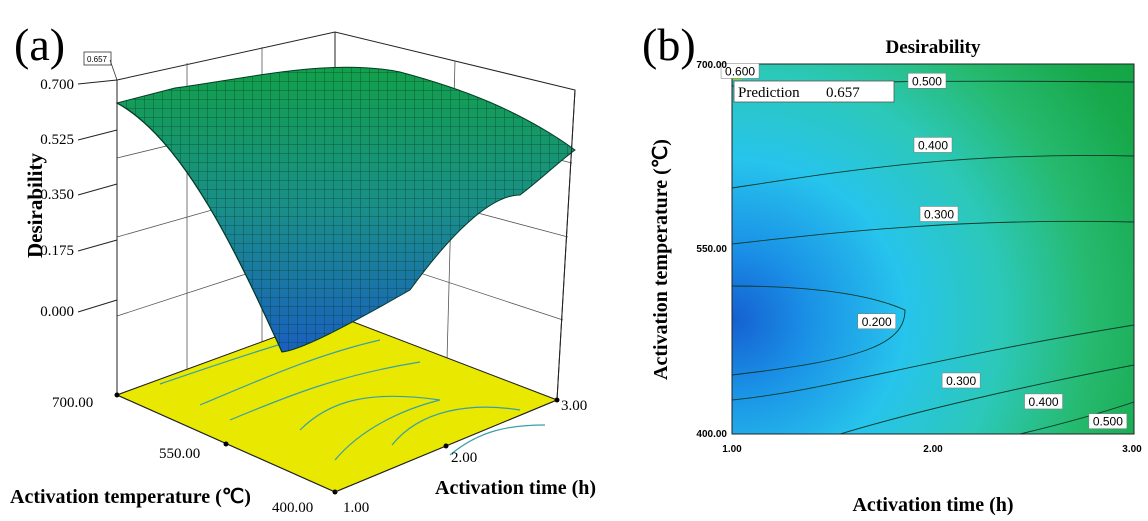 Image resolution: width=1148 pixels, height=521 pixels. Describe the element at coordinates (39, 44) in the screenshot. I see `panel-a-label: (a)` at that location.